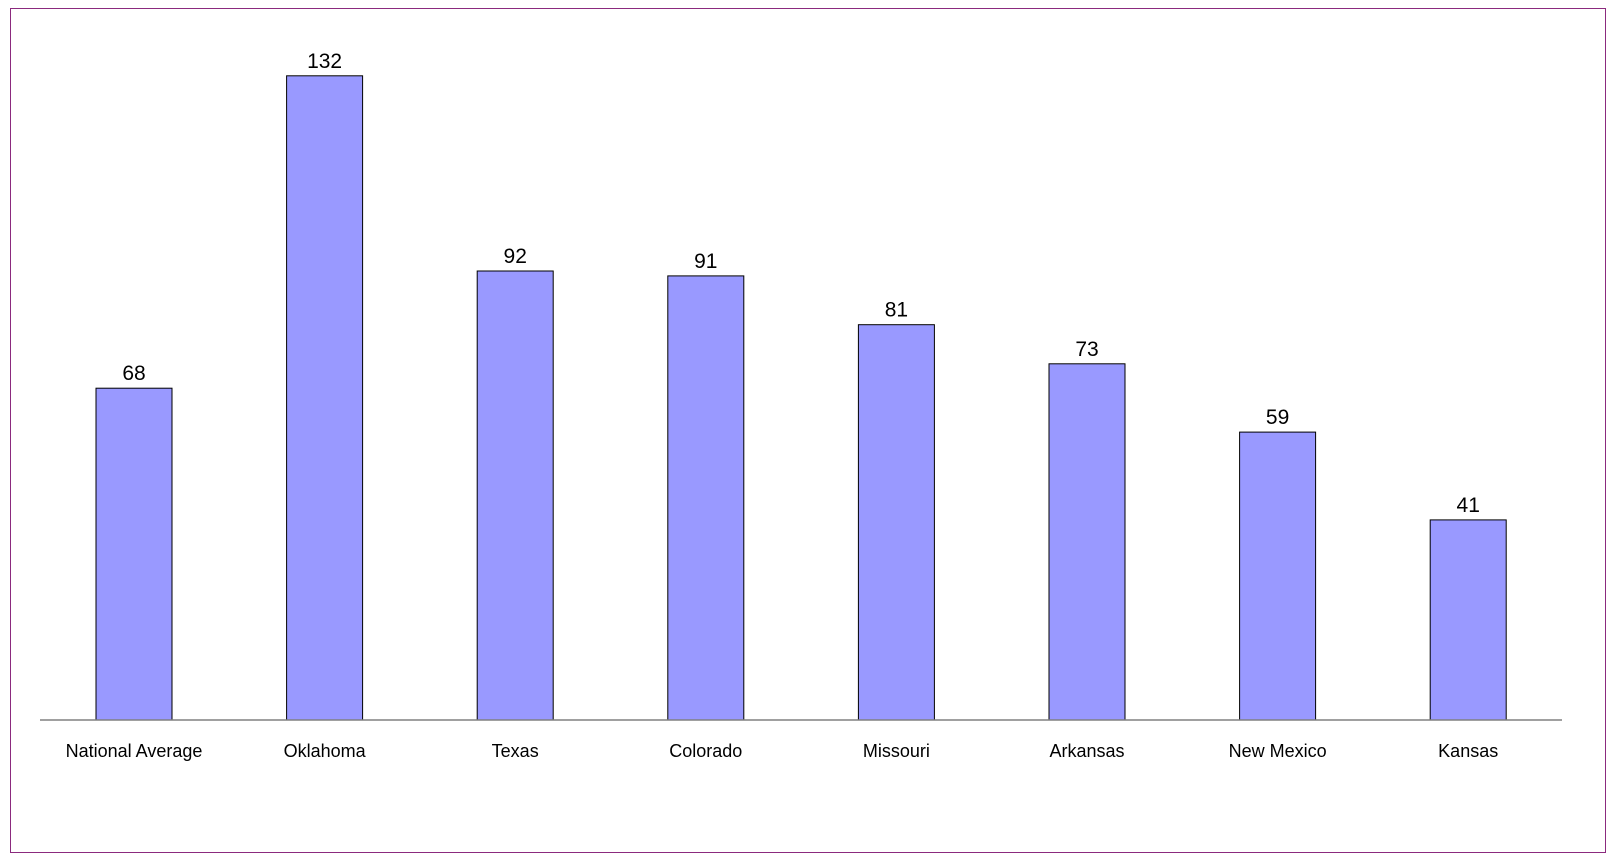 This screenshot has width=1608, height=855. I want to click on category-label-arkansas: Arkansas, so click(1086, 751).